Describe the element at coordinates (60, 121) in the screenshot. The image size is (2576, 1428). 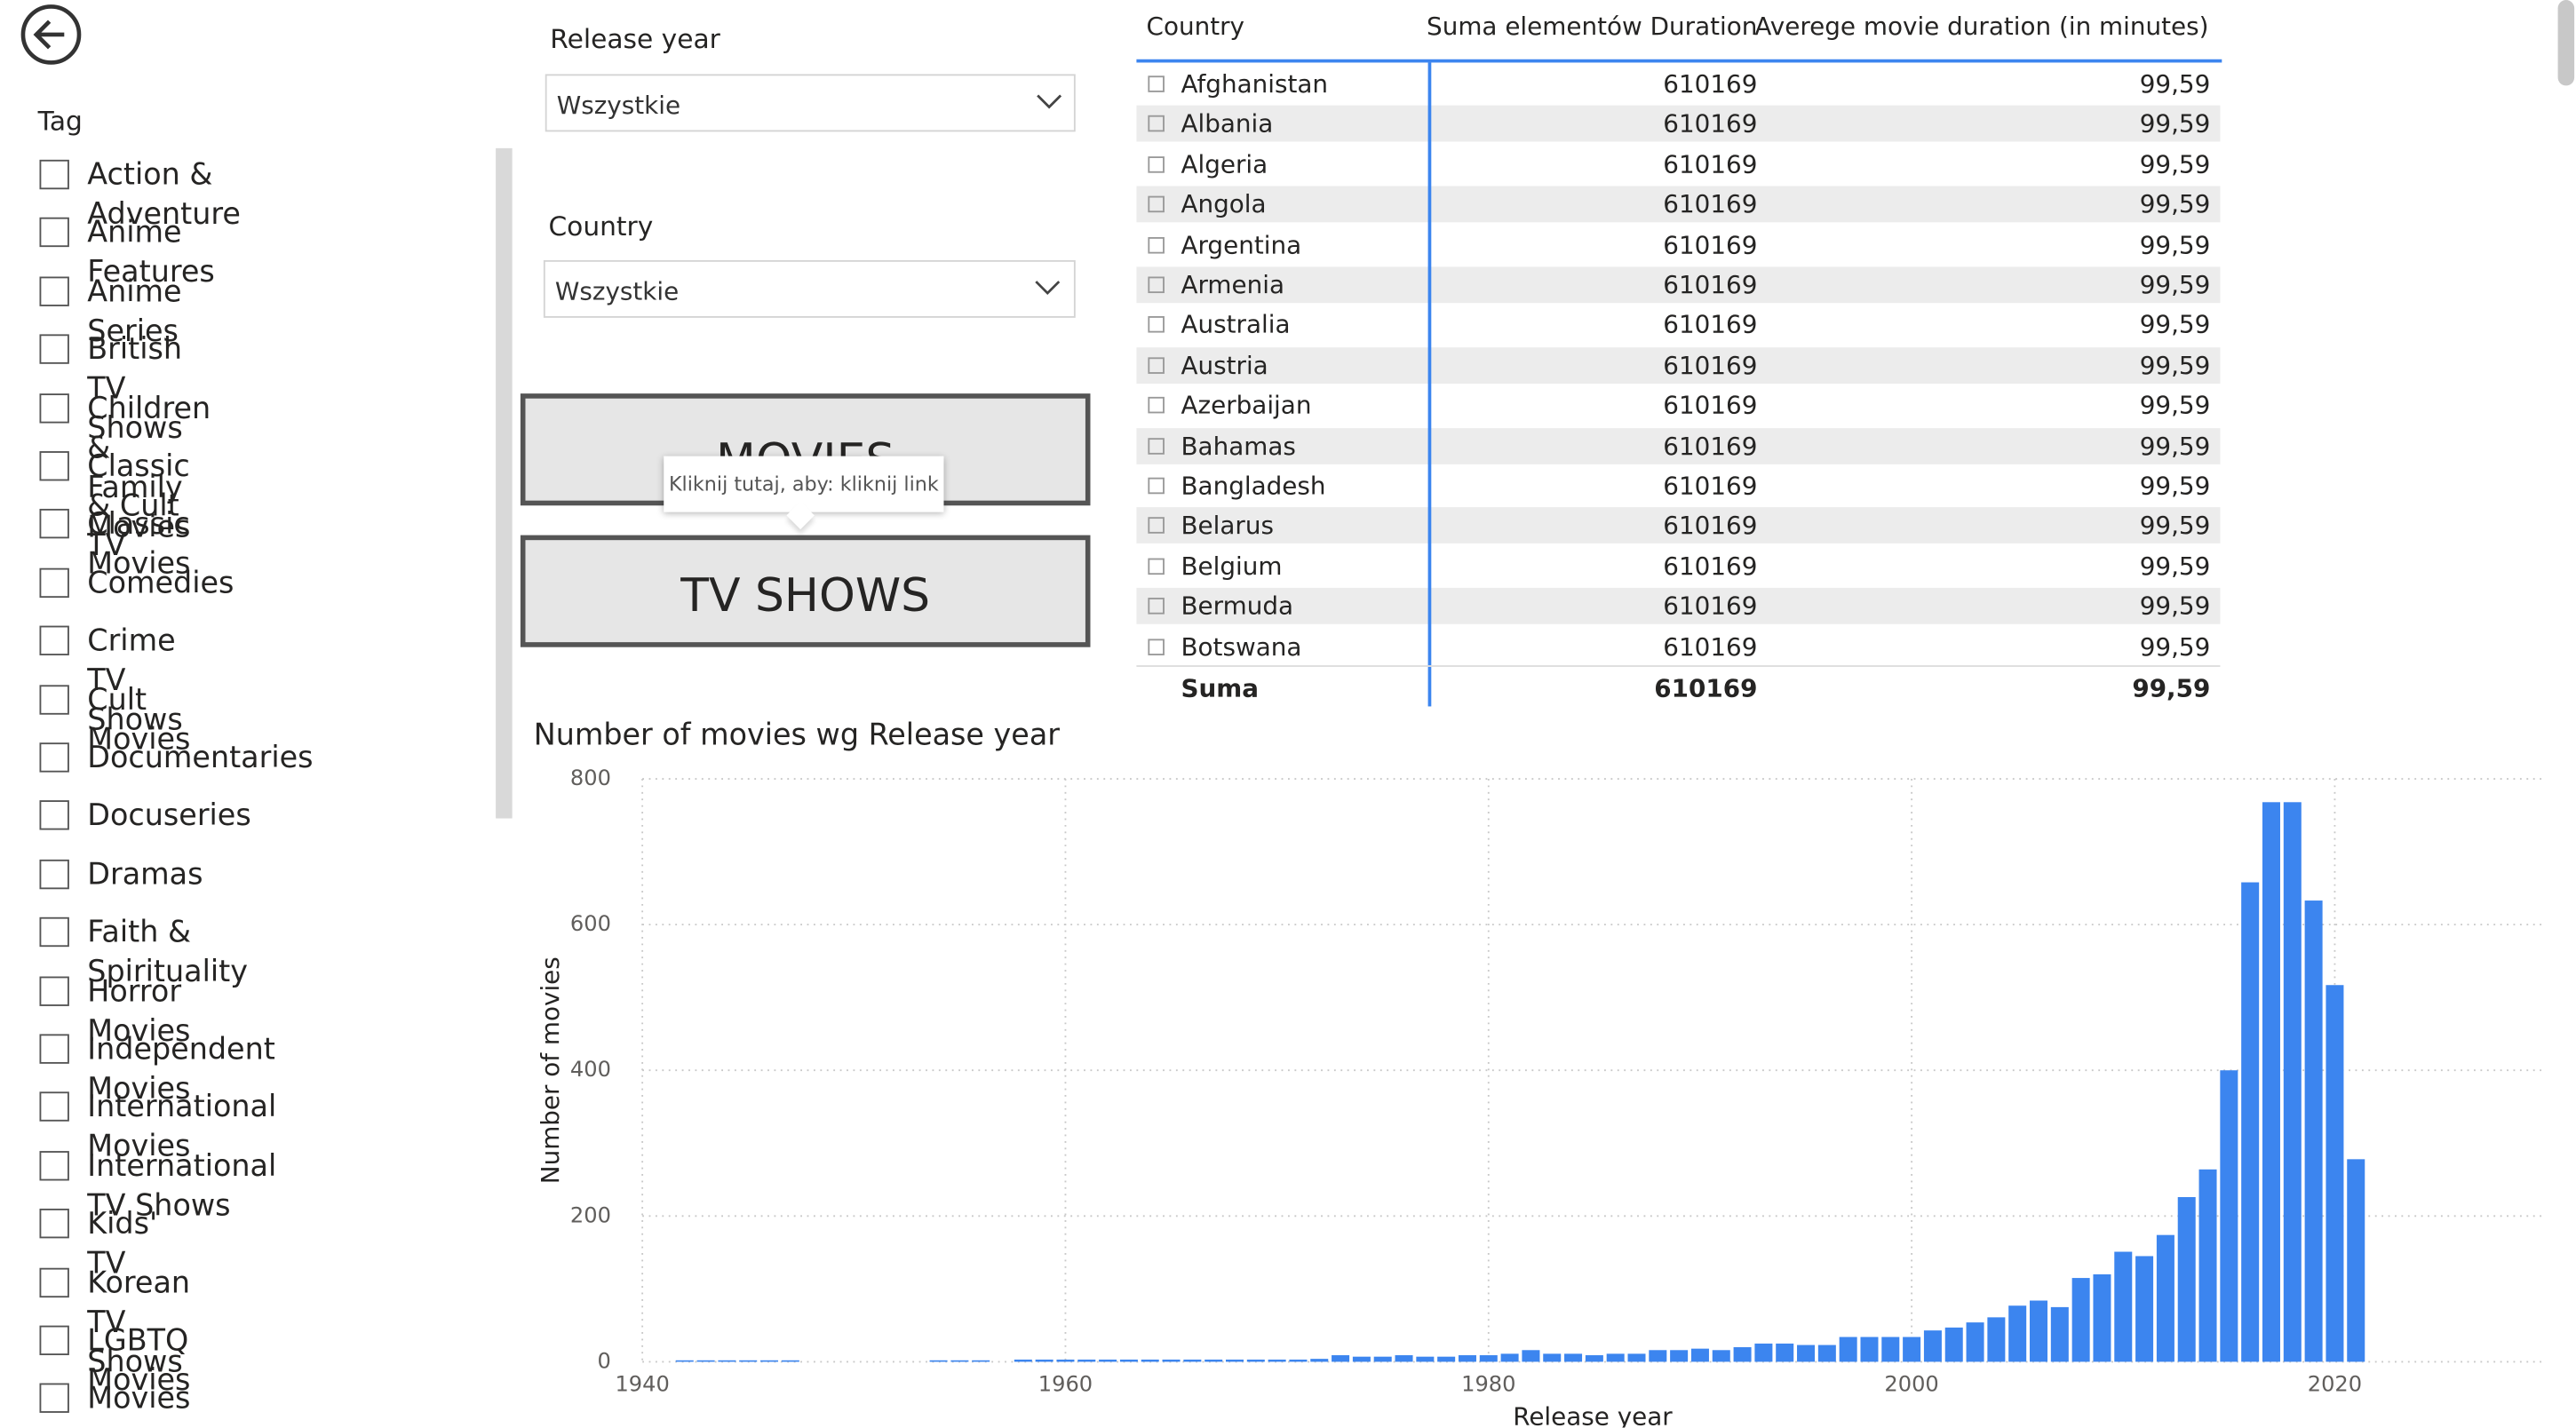
I see `tag-title: Tag` at that location.